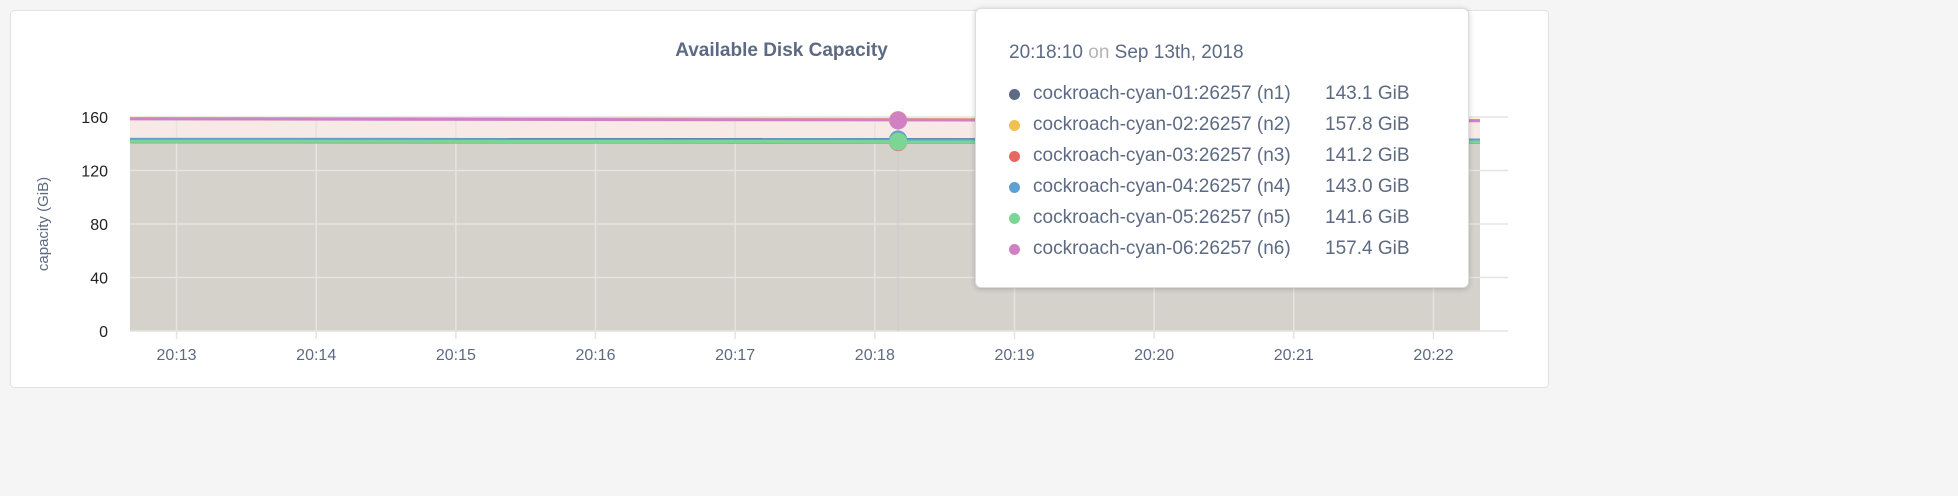 The height and width of the screenshot is (496, 1958). What do you see at coordinates (43, 224) in the screenshot?
I see `y-axis-label: capacity (GiB)` at bounding box center [43, 224].